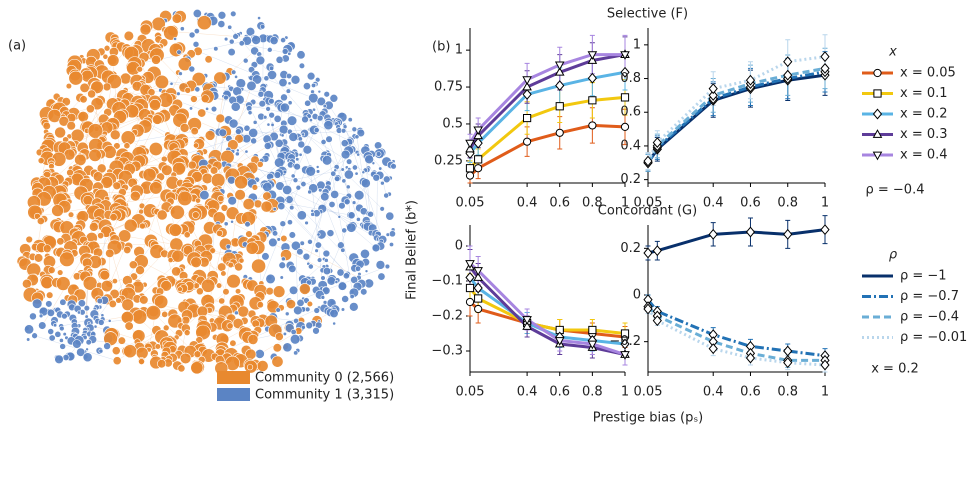 This screenshot has width=976, height=481. What do you see at coordinates (441, 47) in the screenshot?
I see `panel-label: (b)` at bounding box center [441, 47].